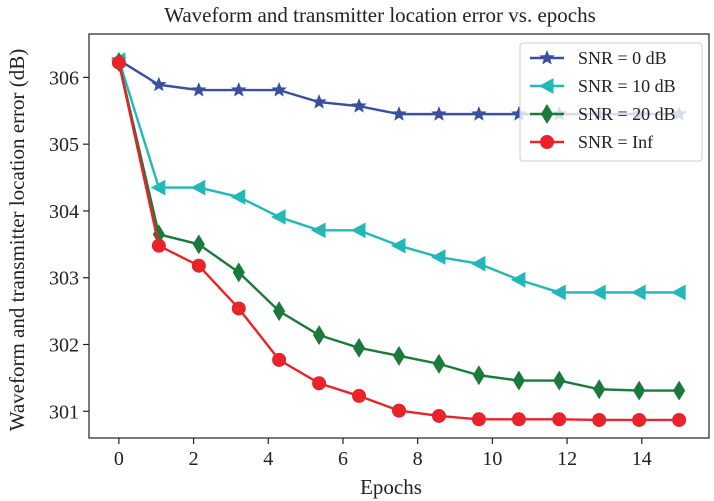  What do you see at coordinates (268, 459) in the screenshot?
I see `x-tick-label: 4` at bounding box center [268, 459].